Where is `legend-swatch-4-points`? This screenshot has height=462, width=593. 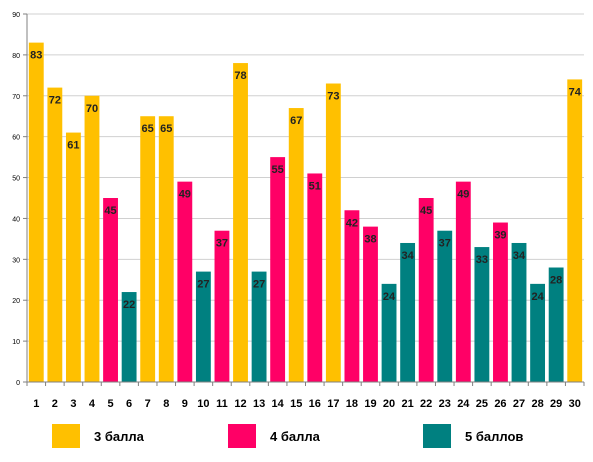 legend-swatch-4-points is located at coordinates (242, 436).